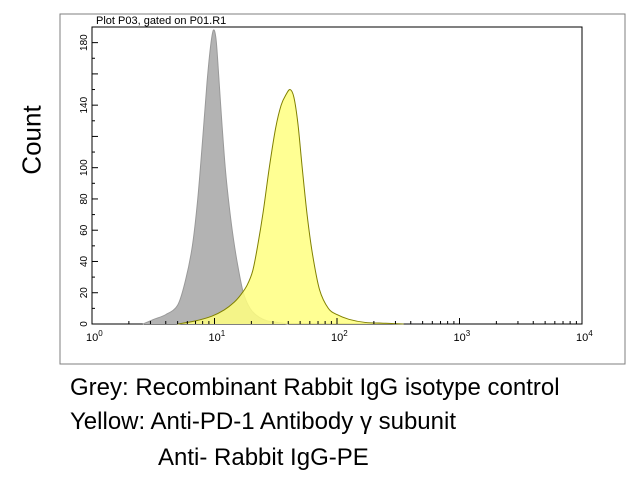 This screenshot has width=640, height=478. Describe the element at coordinates (584, 336) in the screenshot. I see `x-tick-label: 10⁴` at that location.